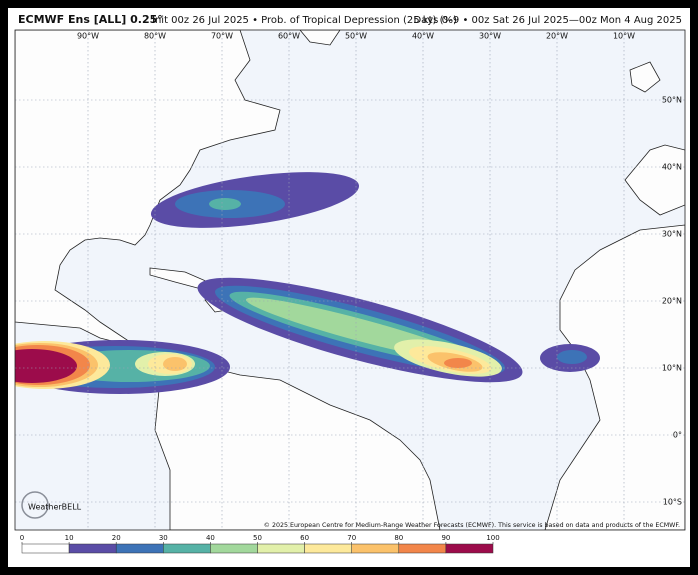  I want to click on colorbar-tick-label: 60, so click(304, 538).